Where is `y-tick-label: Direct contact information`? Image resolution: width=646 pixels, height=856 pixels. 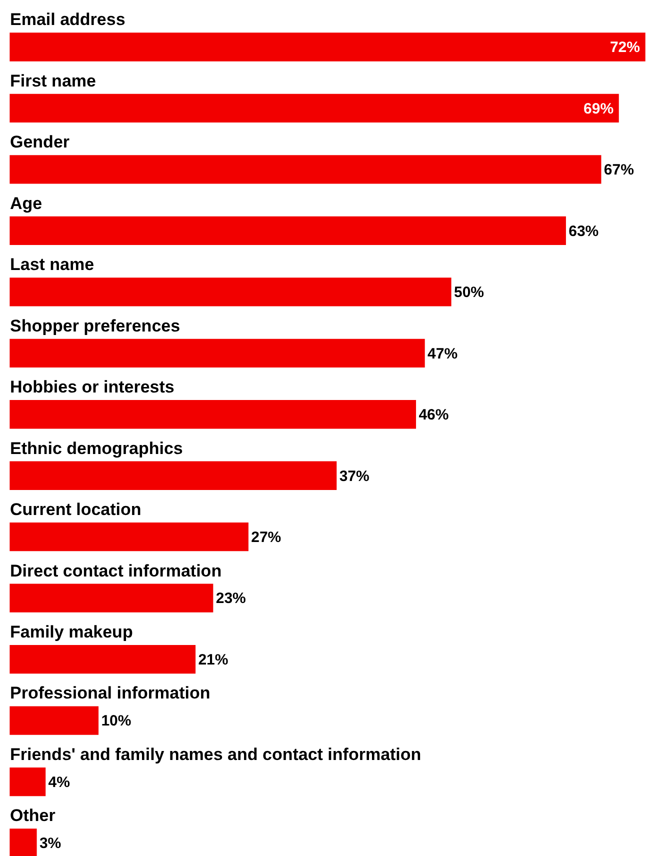 y-tick-label: Direct contact information is located at coordinates (116, 570).